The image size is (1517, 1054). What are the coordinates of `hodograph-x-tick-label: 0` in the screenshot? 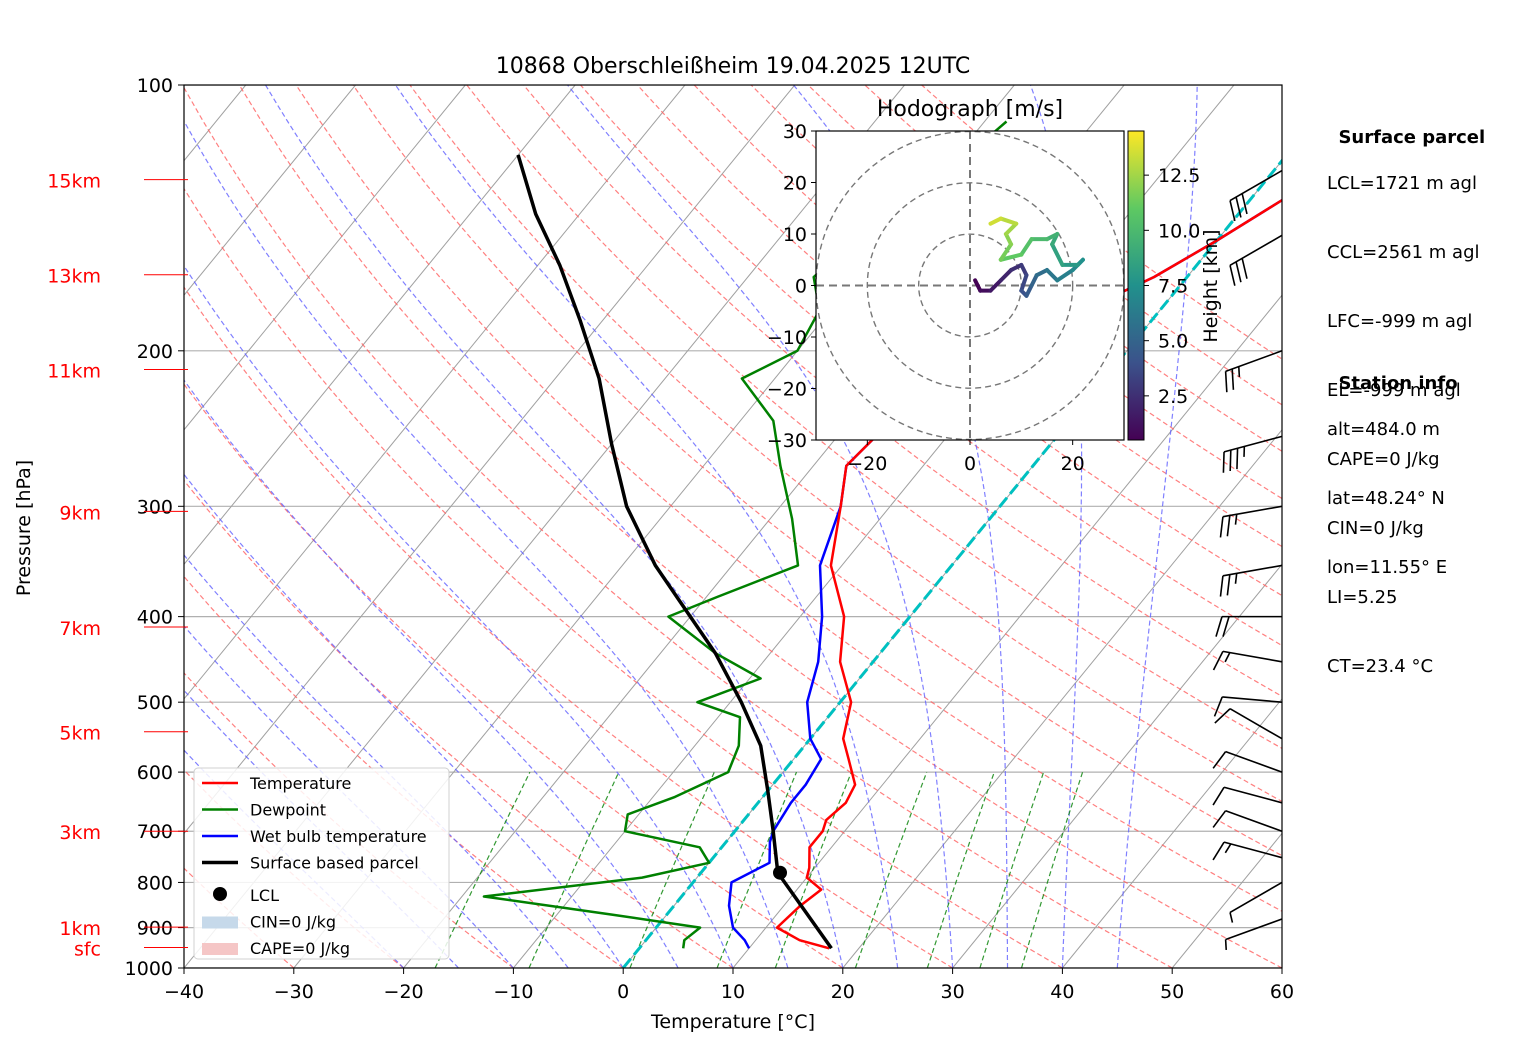 It's located at (970, 464).